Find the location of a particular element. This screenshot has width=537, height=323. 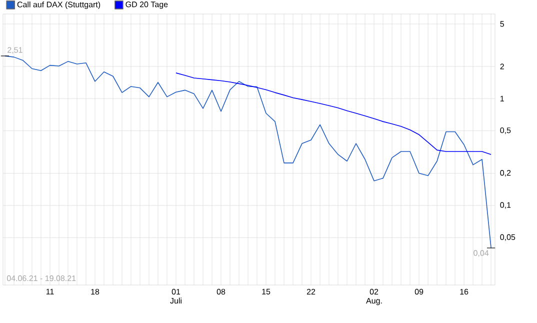

annotation: 04.06.21 - 19.08.21 is located at coordinates (41, 278).